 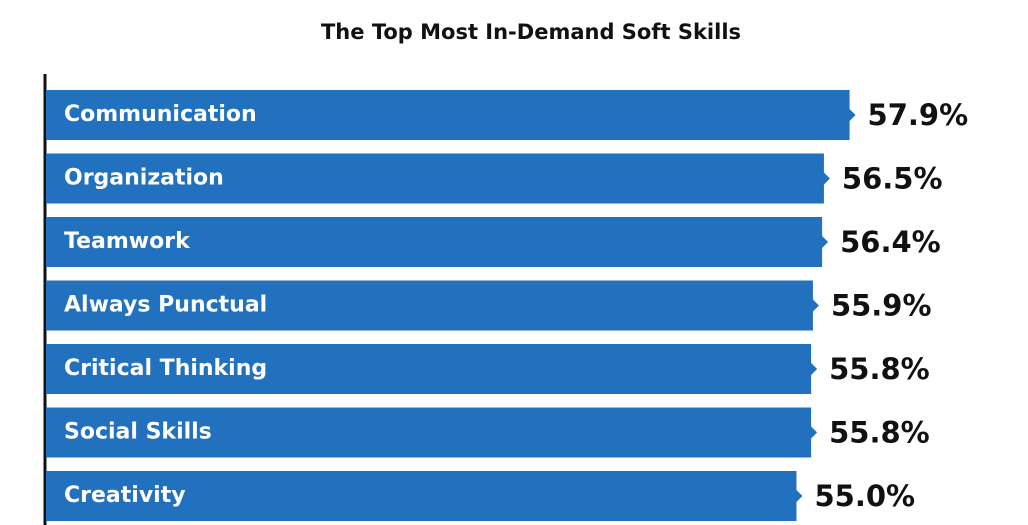 What do you see at coordinates (864, 496) in the screenshot?
I see `value-label: 55.0%` at bounding box center [864, 496].